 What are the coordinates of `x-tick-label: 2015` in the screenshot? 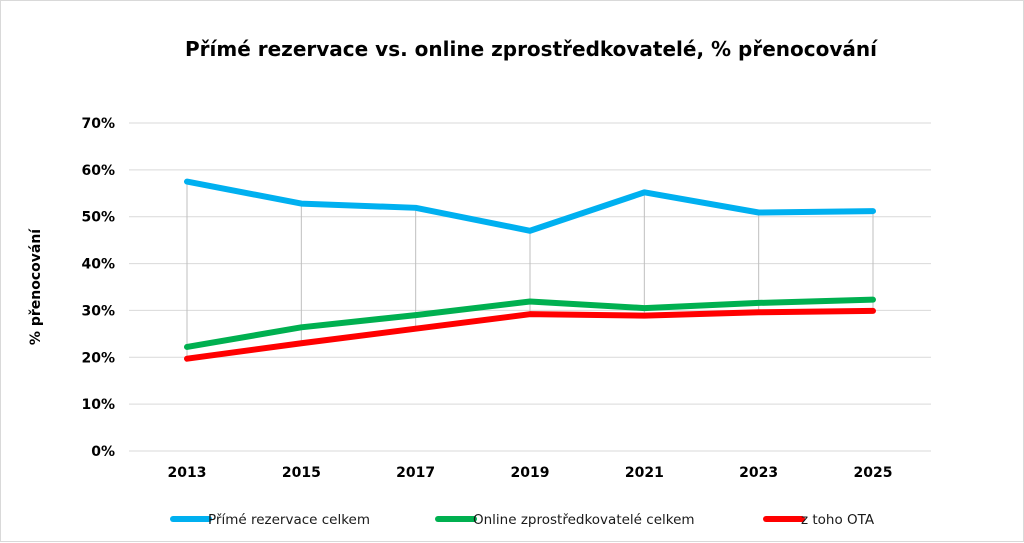 It's located at (301, 473).